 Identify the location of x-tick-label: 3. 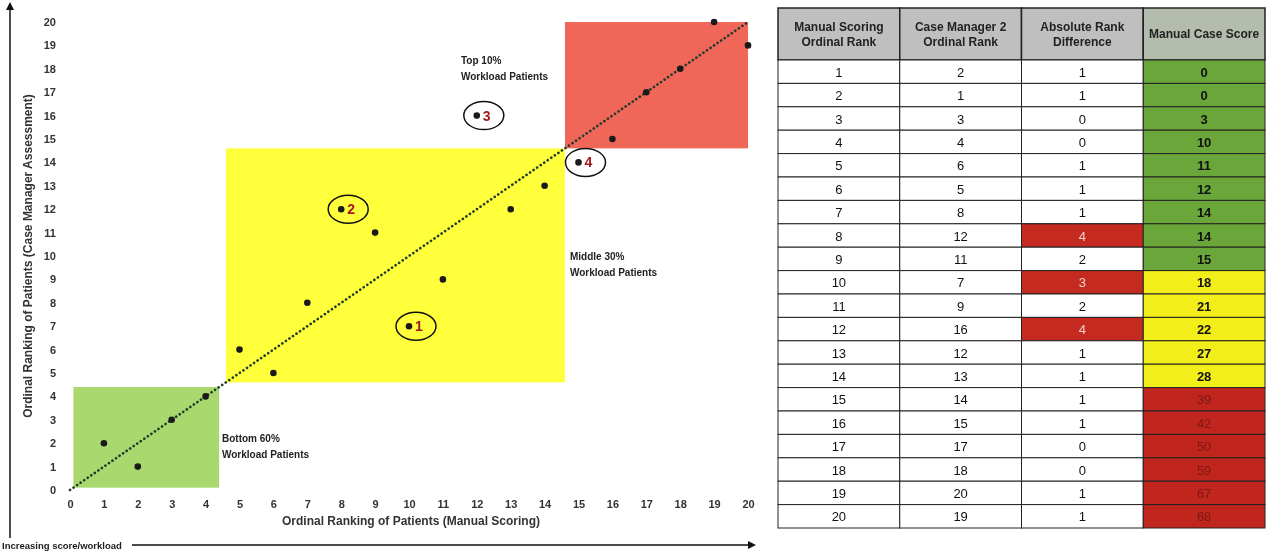
(172, 503).